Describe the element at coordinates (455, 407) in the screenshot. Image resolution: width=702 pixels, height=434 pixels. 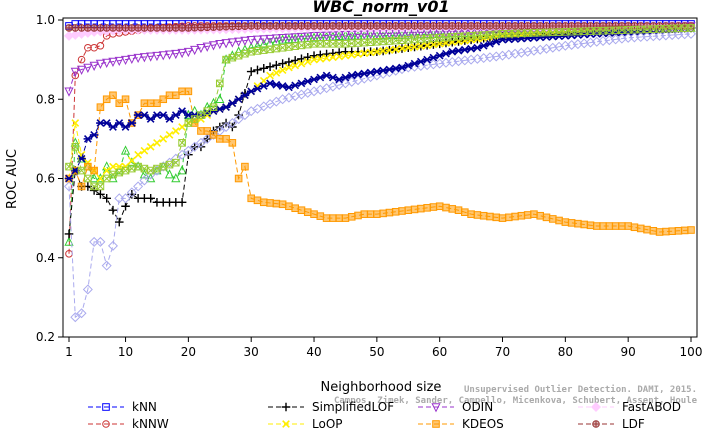
I see `legend-item-odin: ODIN` at that location.